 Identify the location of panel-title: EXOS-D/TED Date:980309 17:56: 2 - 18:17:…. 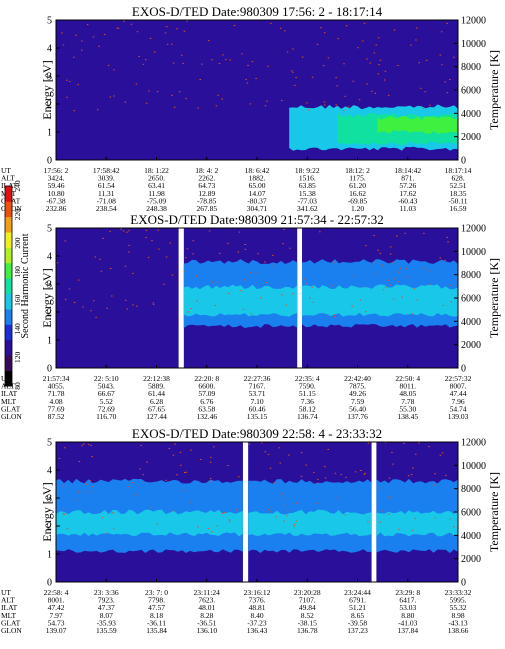
(257, 11).